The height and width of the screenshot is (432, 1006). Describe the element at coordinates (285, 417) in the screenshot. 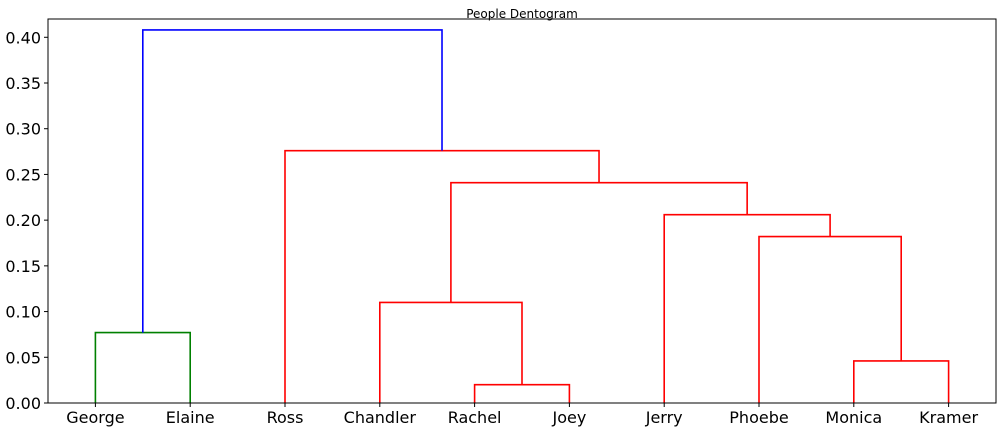

I see `x-tick-label: Ross` at that location.